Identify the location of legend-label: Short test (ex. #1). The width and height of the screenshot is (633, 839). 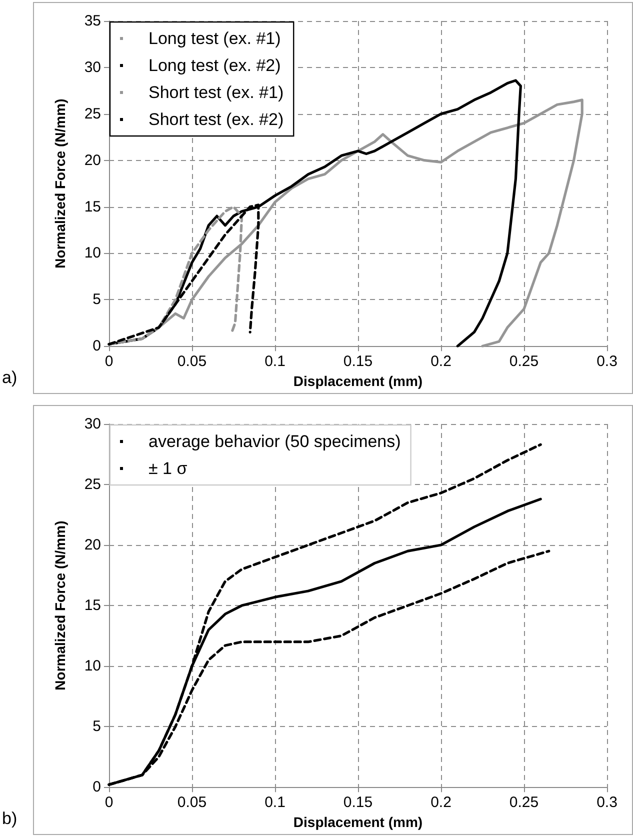
(216, 92).